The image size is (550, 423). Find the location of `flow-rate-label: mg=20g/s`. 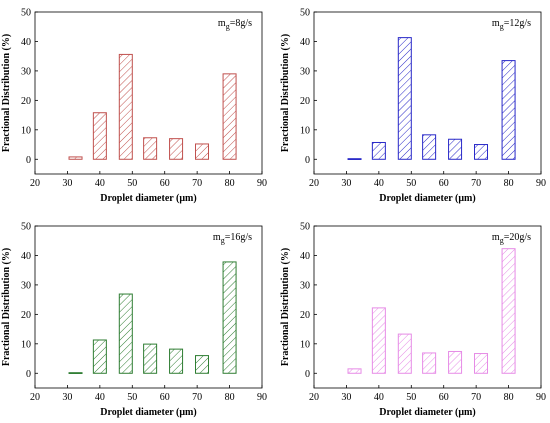

flow-rate-label: mg=20g/s is located at coordinates (511, 238).